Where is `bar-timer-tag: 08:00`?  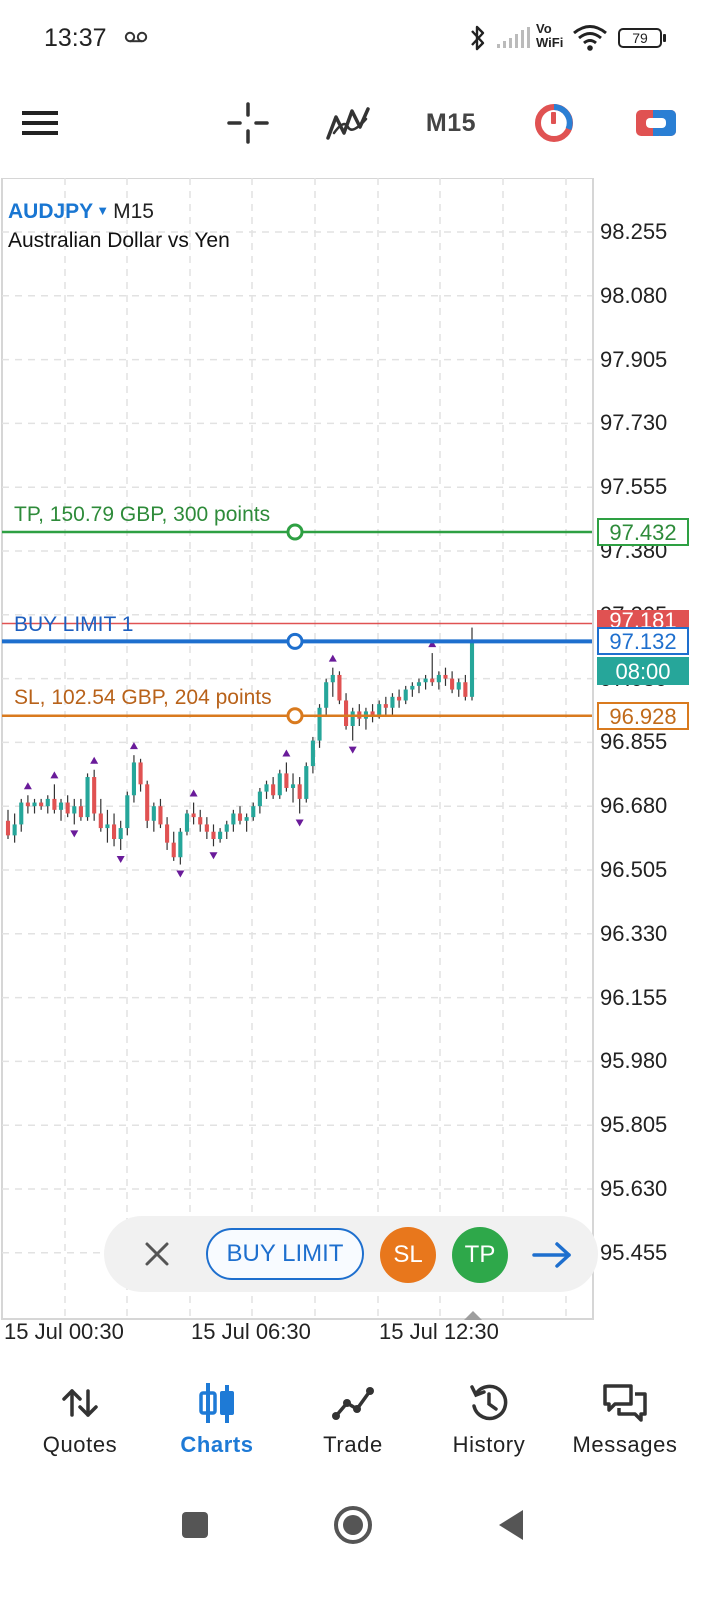
bar-timer-tag: 08:00 is located at coordinates (643, 671).